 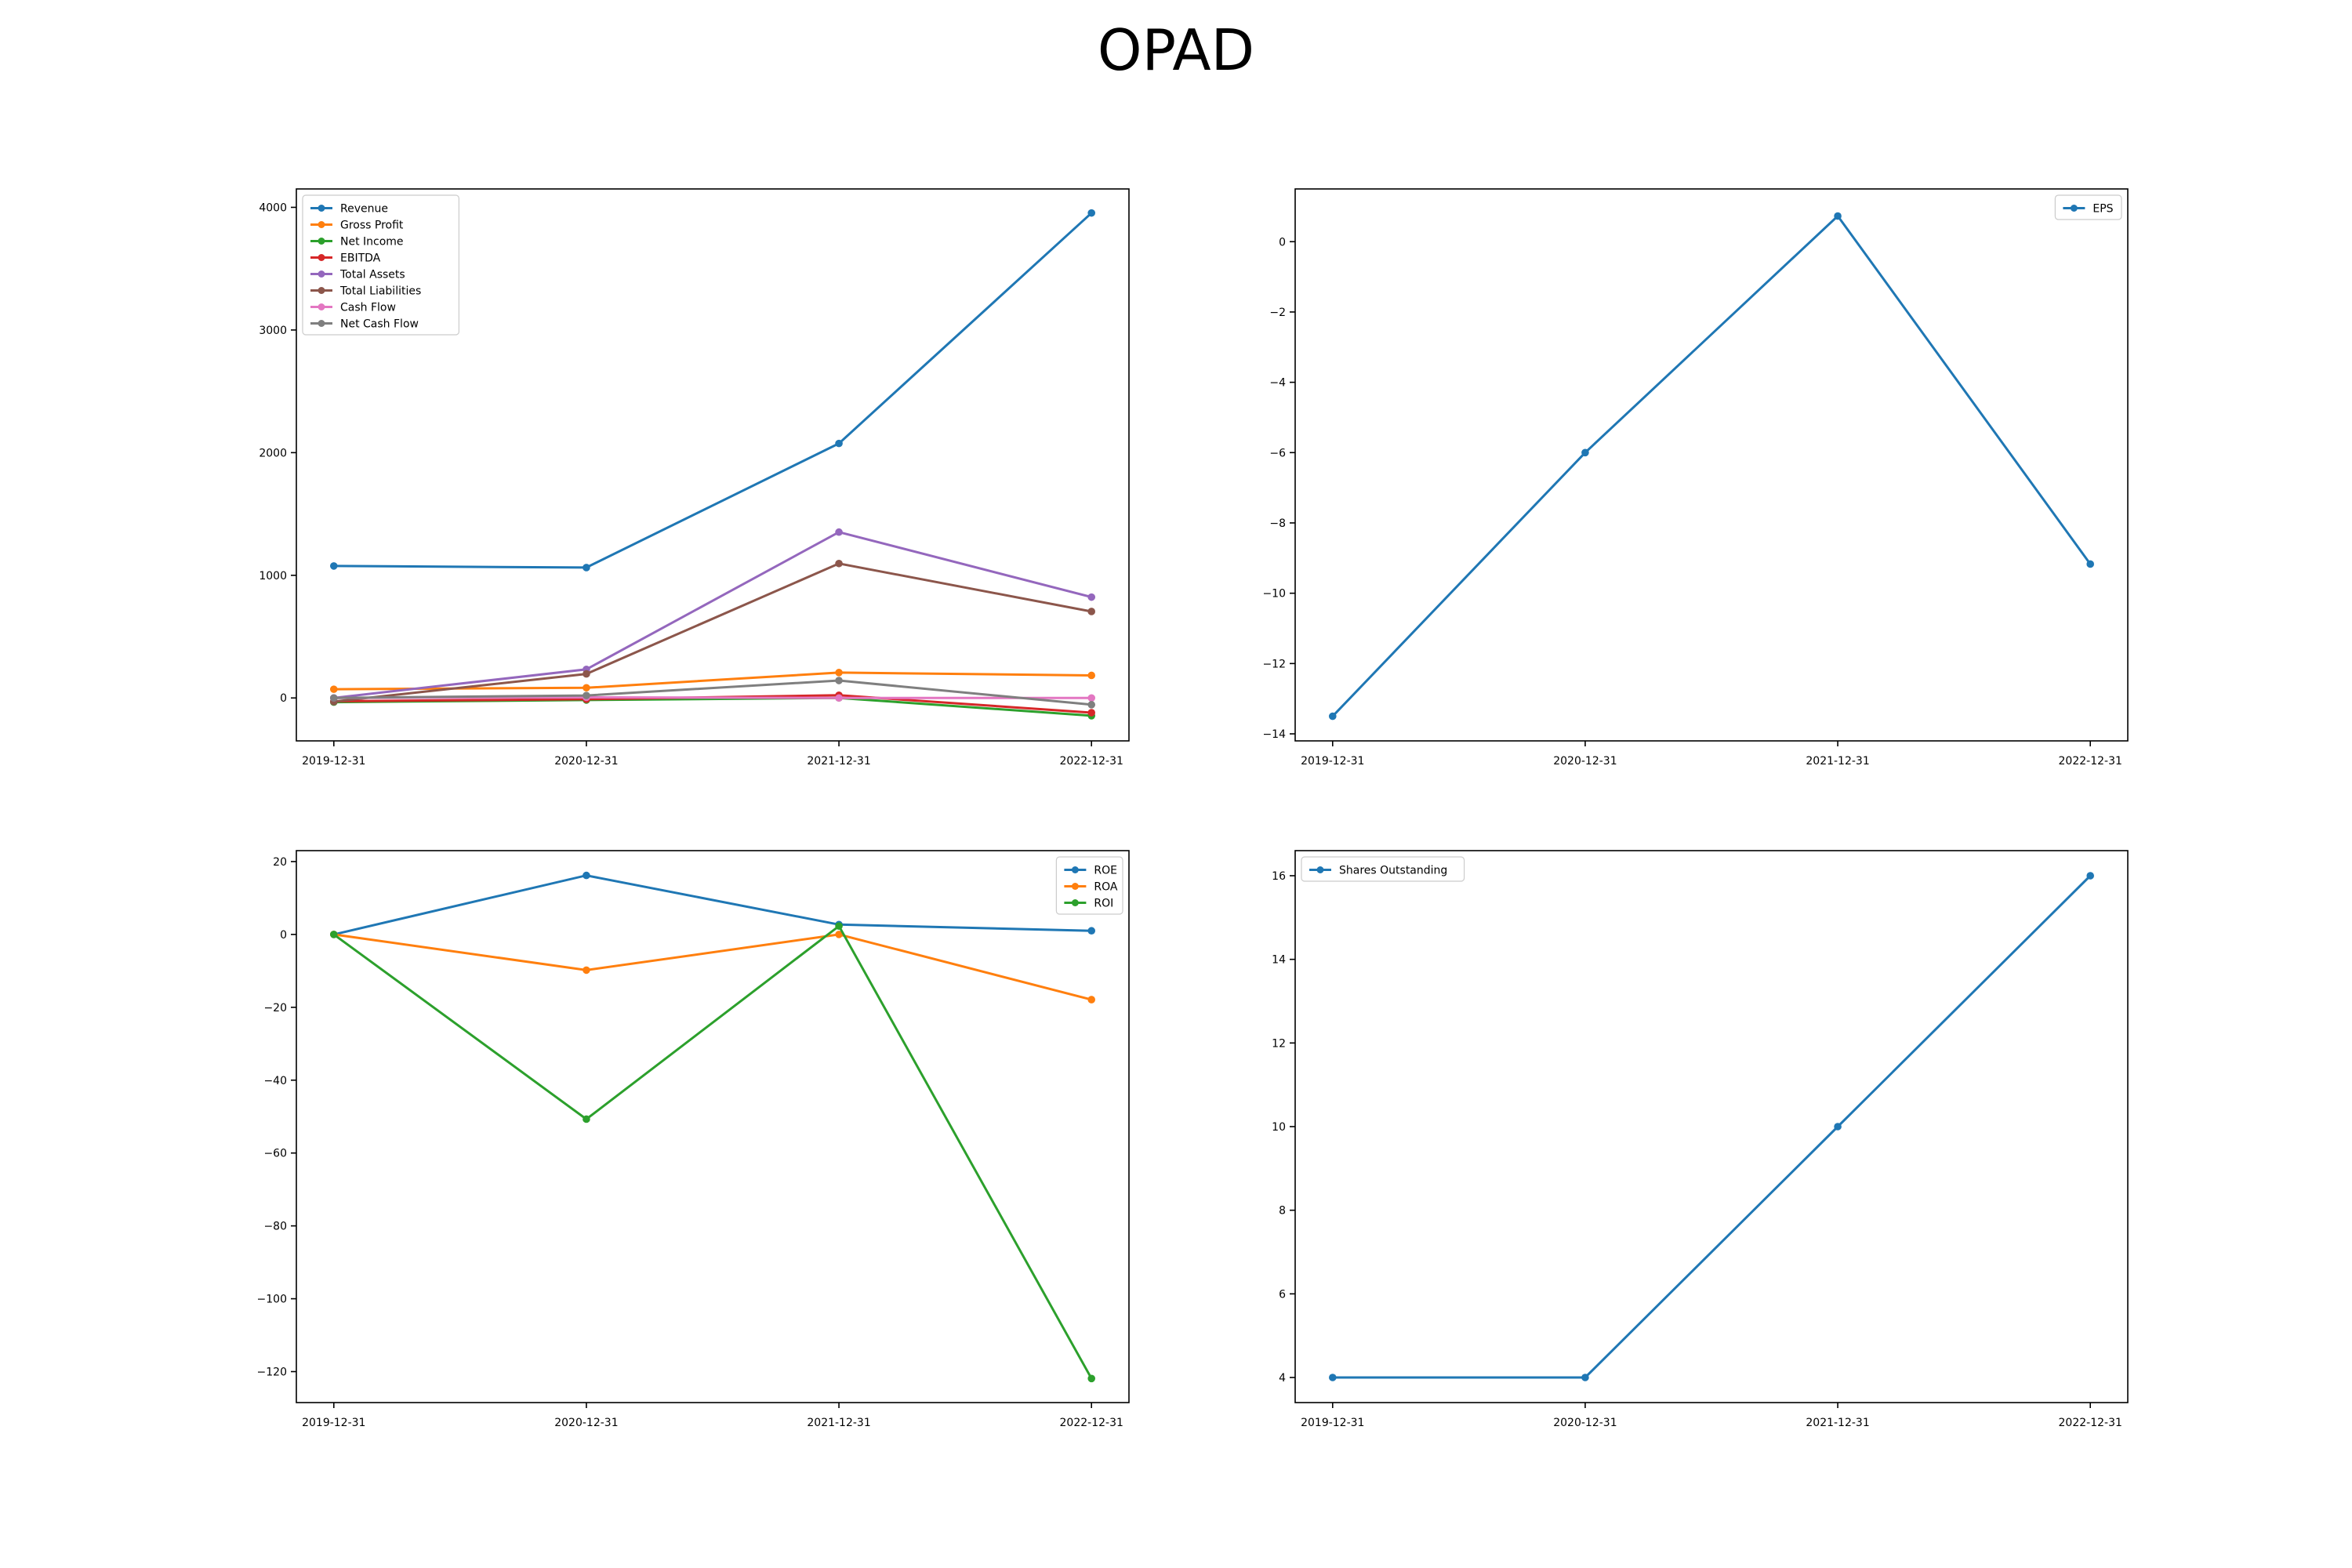 What do you see at coordinates (273, 208) in the screenshot?
I see `y-tick-label: 4000` at bounding box center [273, 208].